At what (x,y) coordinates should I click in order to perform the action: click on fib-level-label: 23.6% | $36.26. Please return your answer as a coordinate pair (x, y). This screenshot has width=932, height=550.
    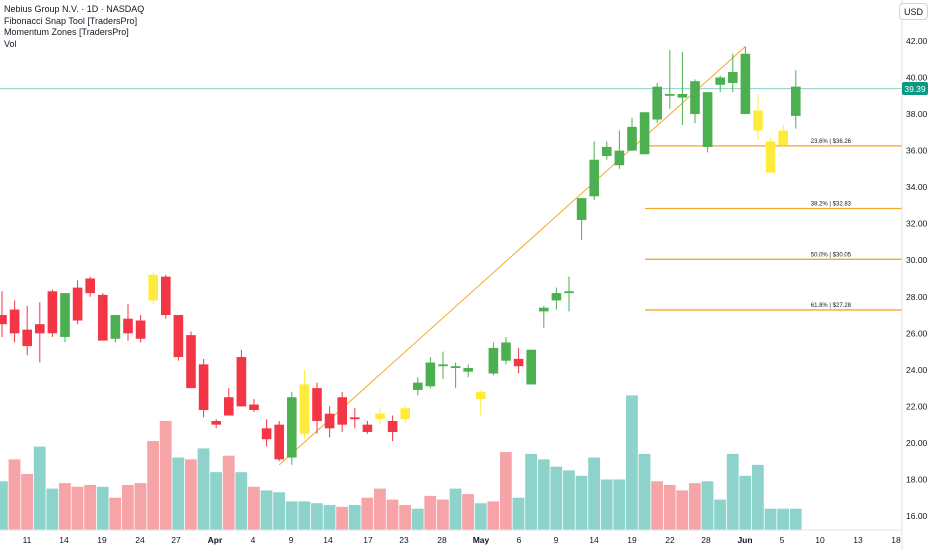
    Looking at the image, I should click on (831, 142).